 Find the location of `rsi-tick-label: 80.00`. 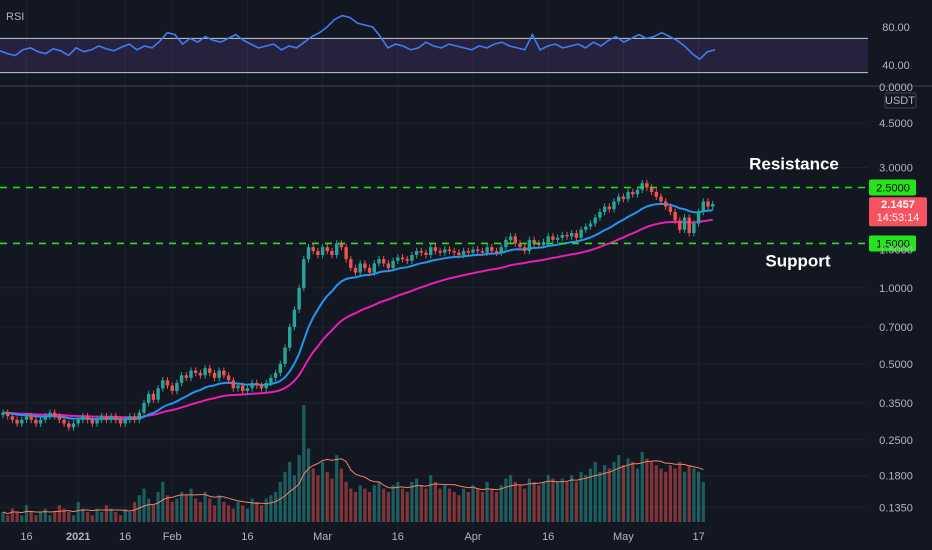

rsi-tick-label: 80.00 is located at coordinates (896, 28).